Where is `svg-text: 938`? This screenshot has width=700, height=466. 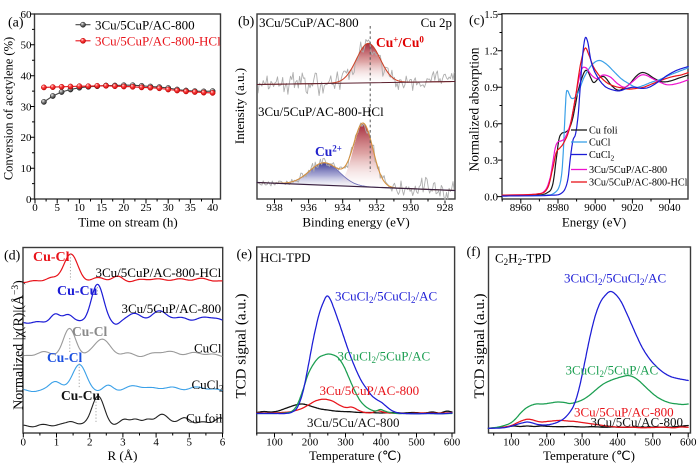
svg-text: 938 is located at coordinates (274, 208).